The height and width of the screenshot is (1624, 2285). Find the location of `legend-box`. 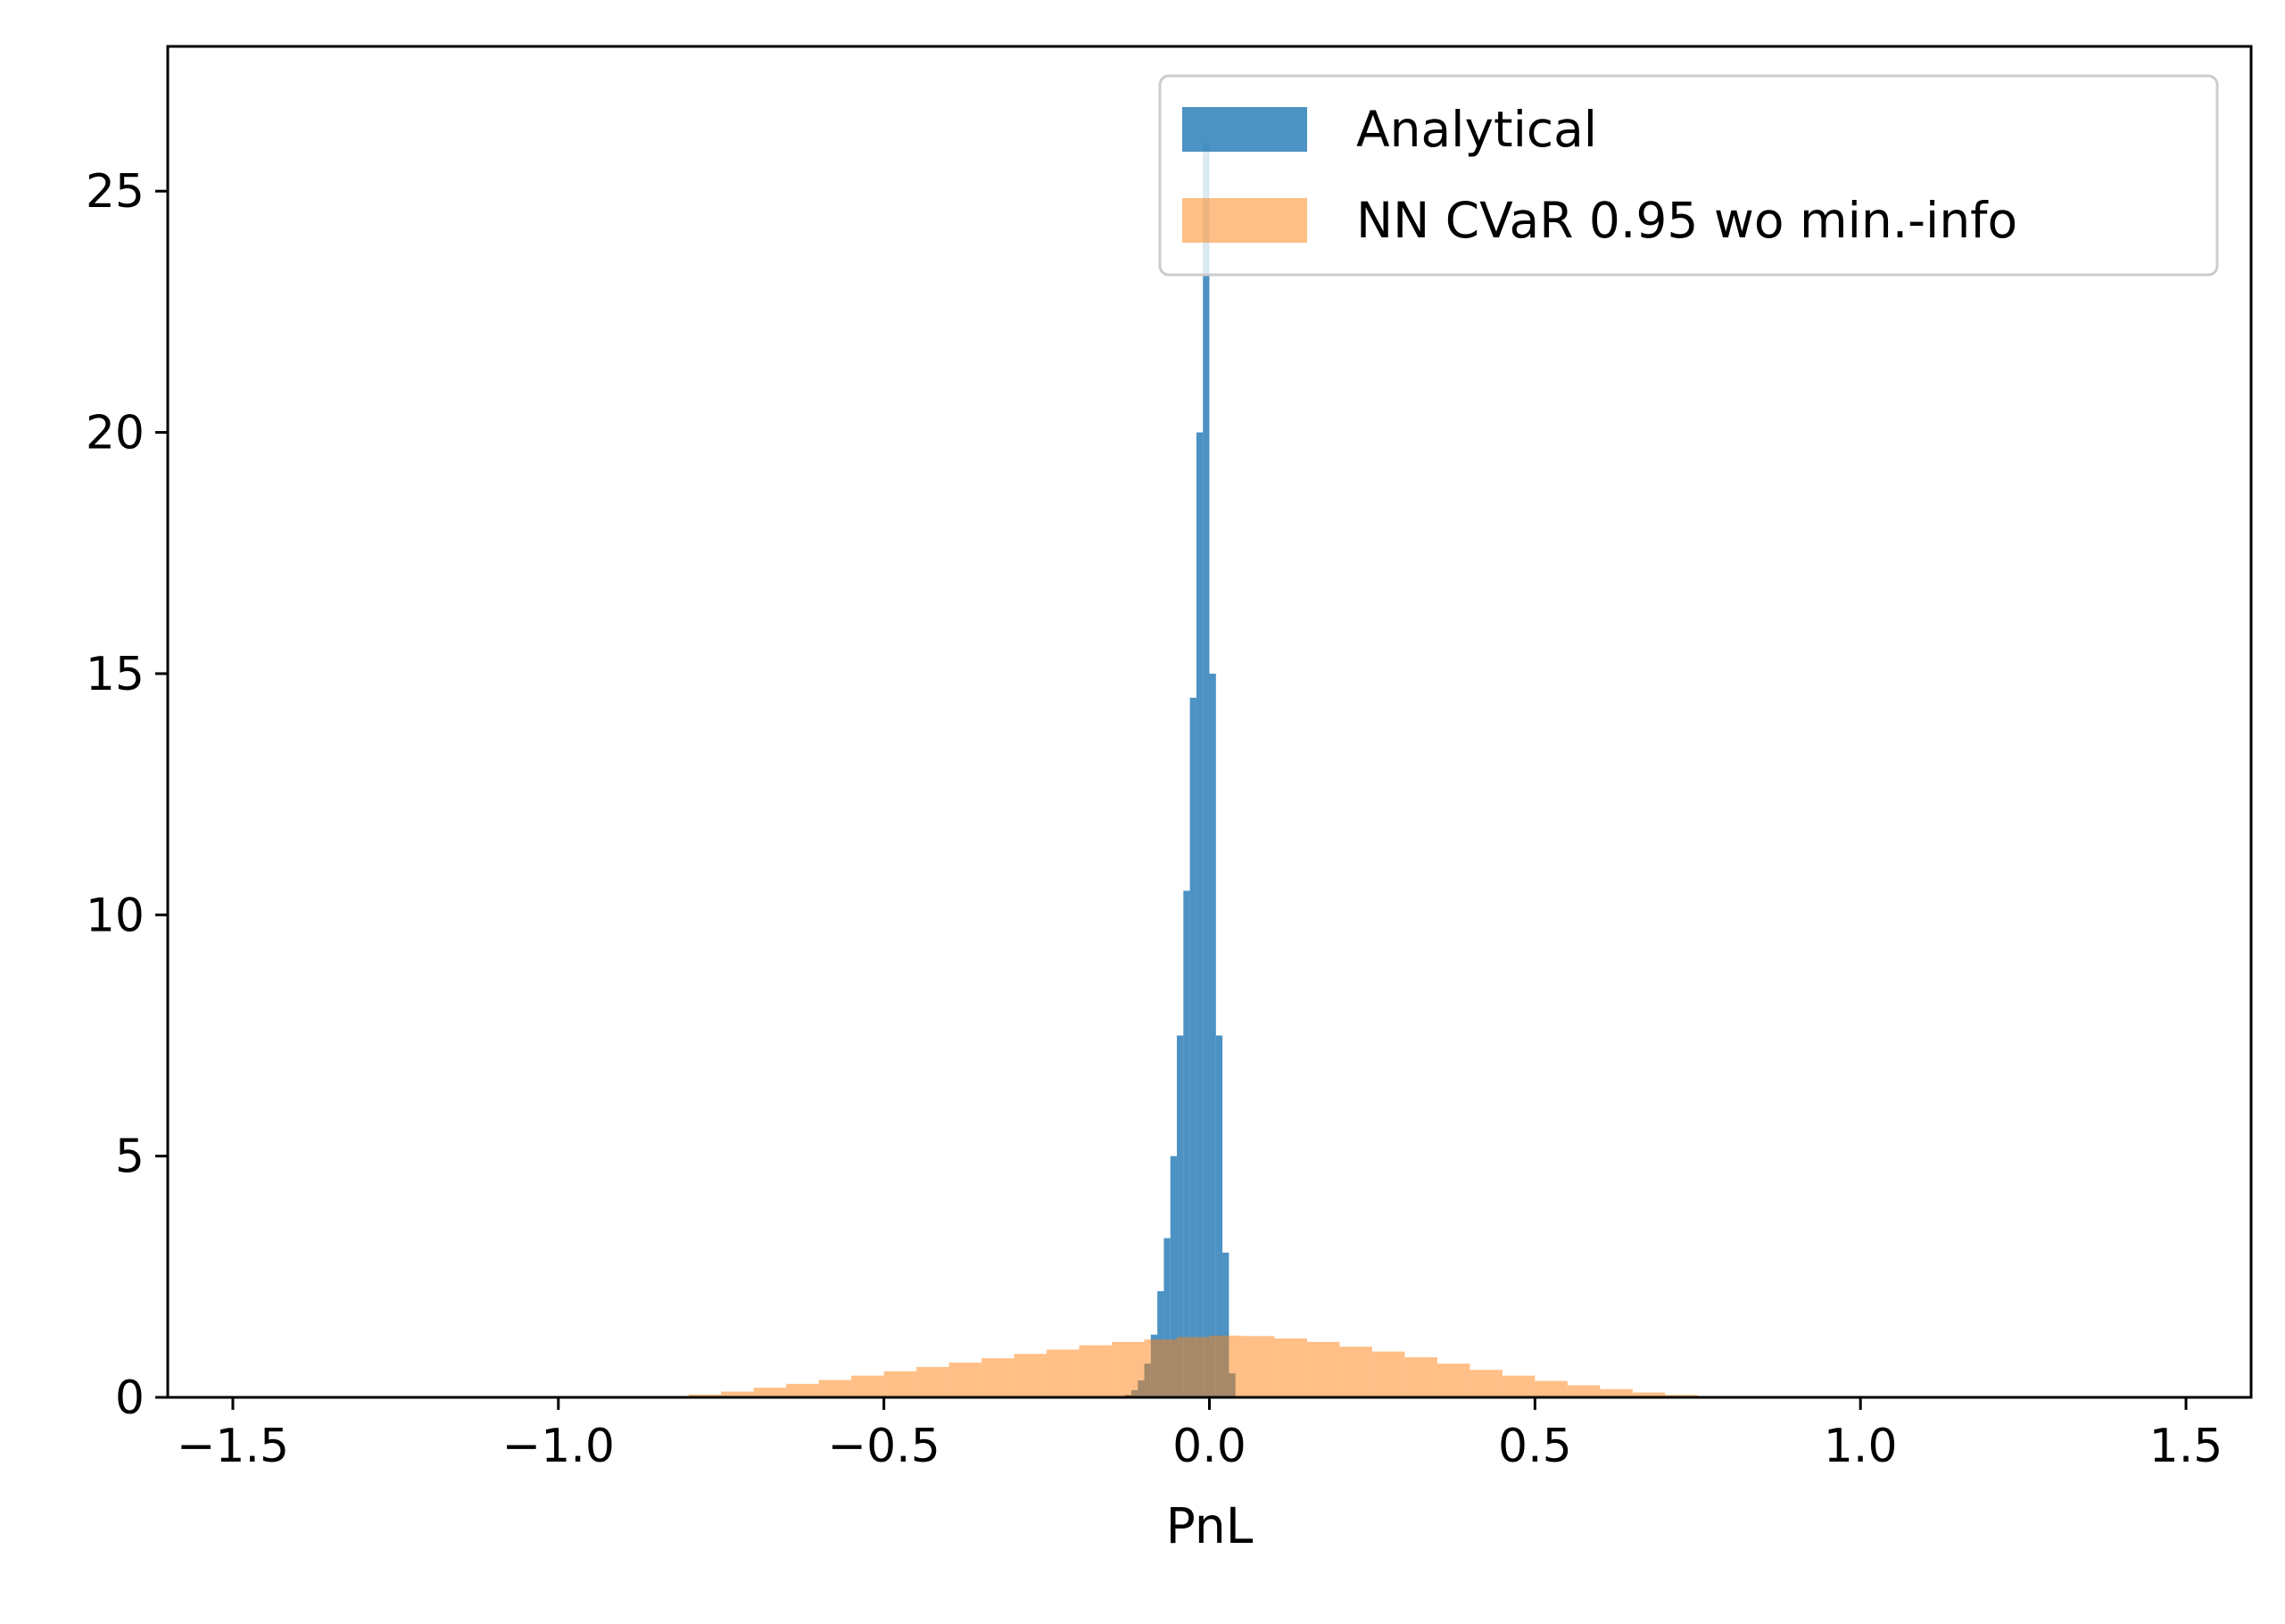

legend-box is located at coordinates (1689, 175).